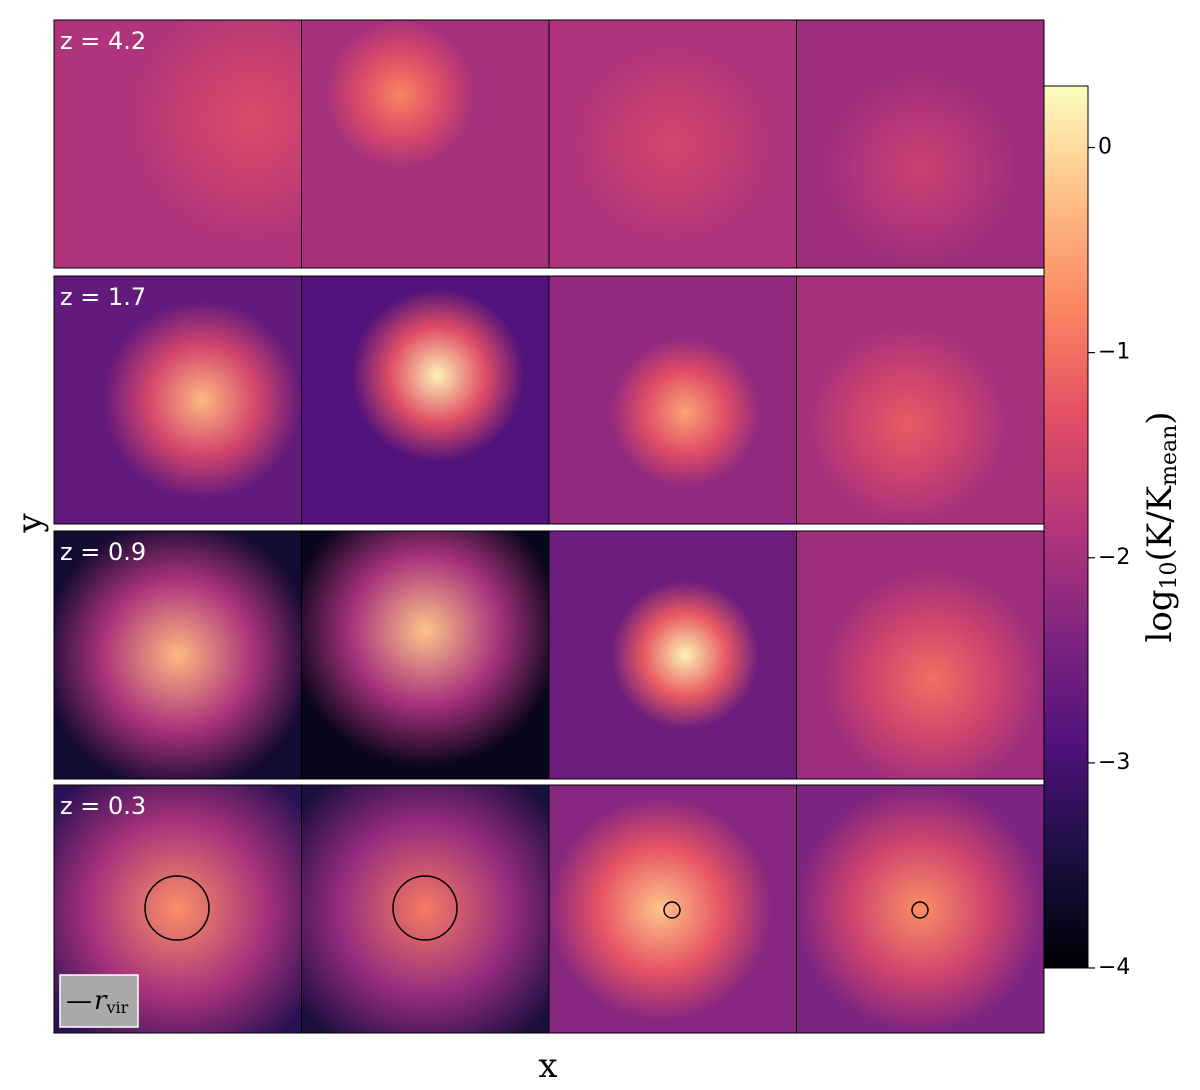 The width and height of the screenshot is (1200, 1090). What do you see at coordinates (1066, 527) in the screenshot?
I see `colorbar-fill` at bounding box center [1066, 527].